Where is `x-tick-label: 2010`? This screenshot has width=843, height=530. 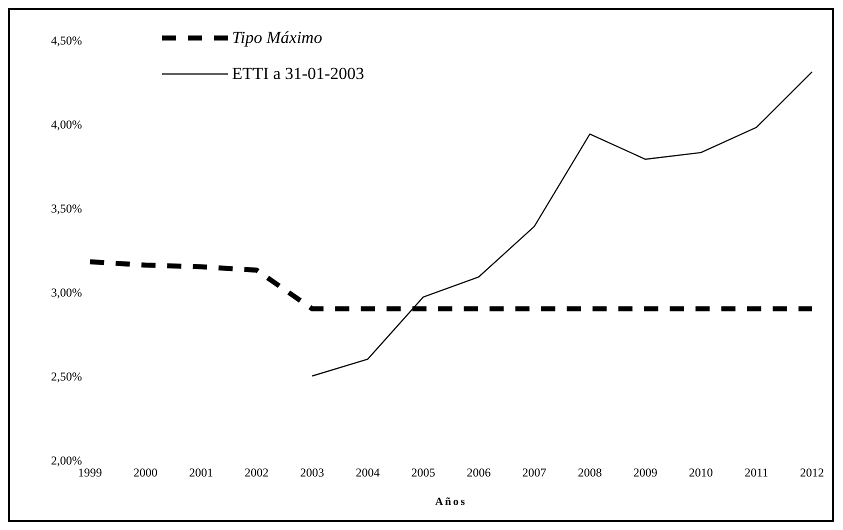
x-tick-label: 2010 is located at coordinates (700, 473).